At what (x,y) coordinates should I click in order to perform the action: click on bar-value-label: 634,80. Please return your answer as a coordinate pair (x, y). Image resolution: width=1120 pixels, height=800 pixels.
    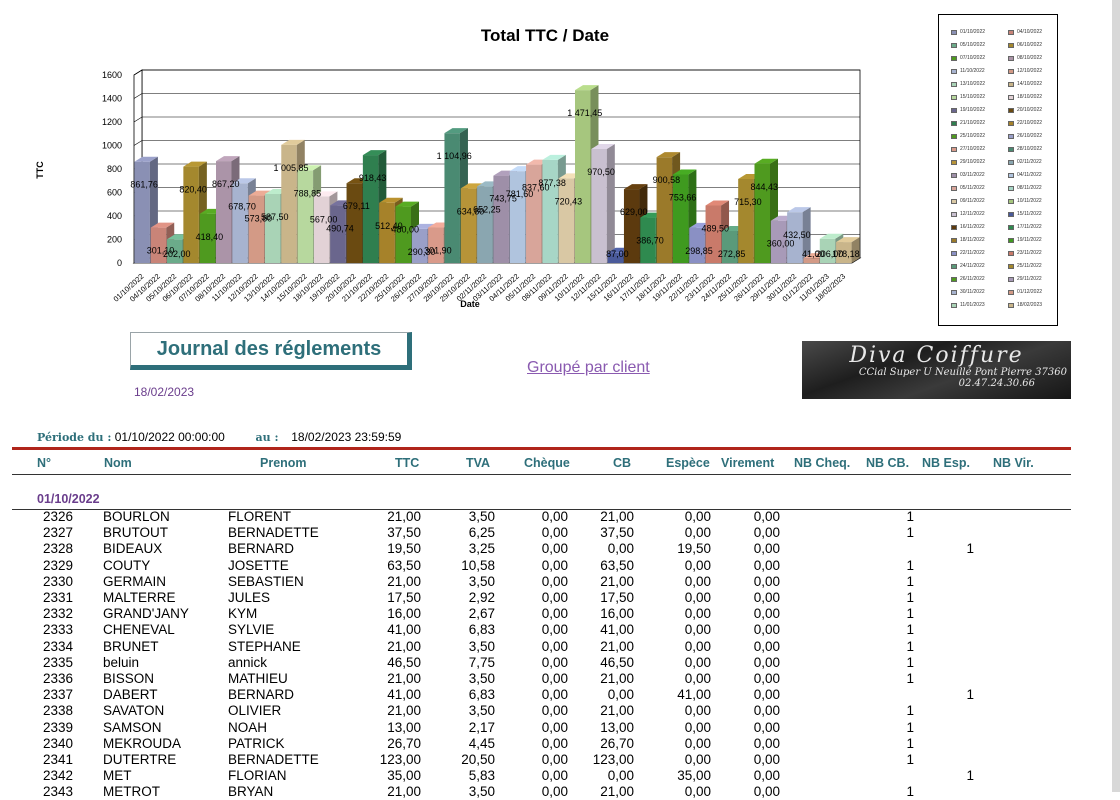
    Looking at the image, I should click on (471, 211).